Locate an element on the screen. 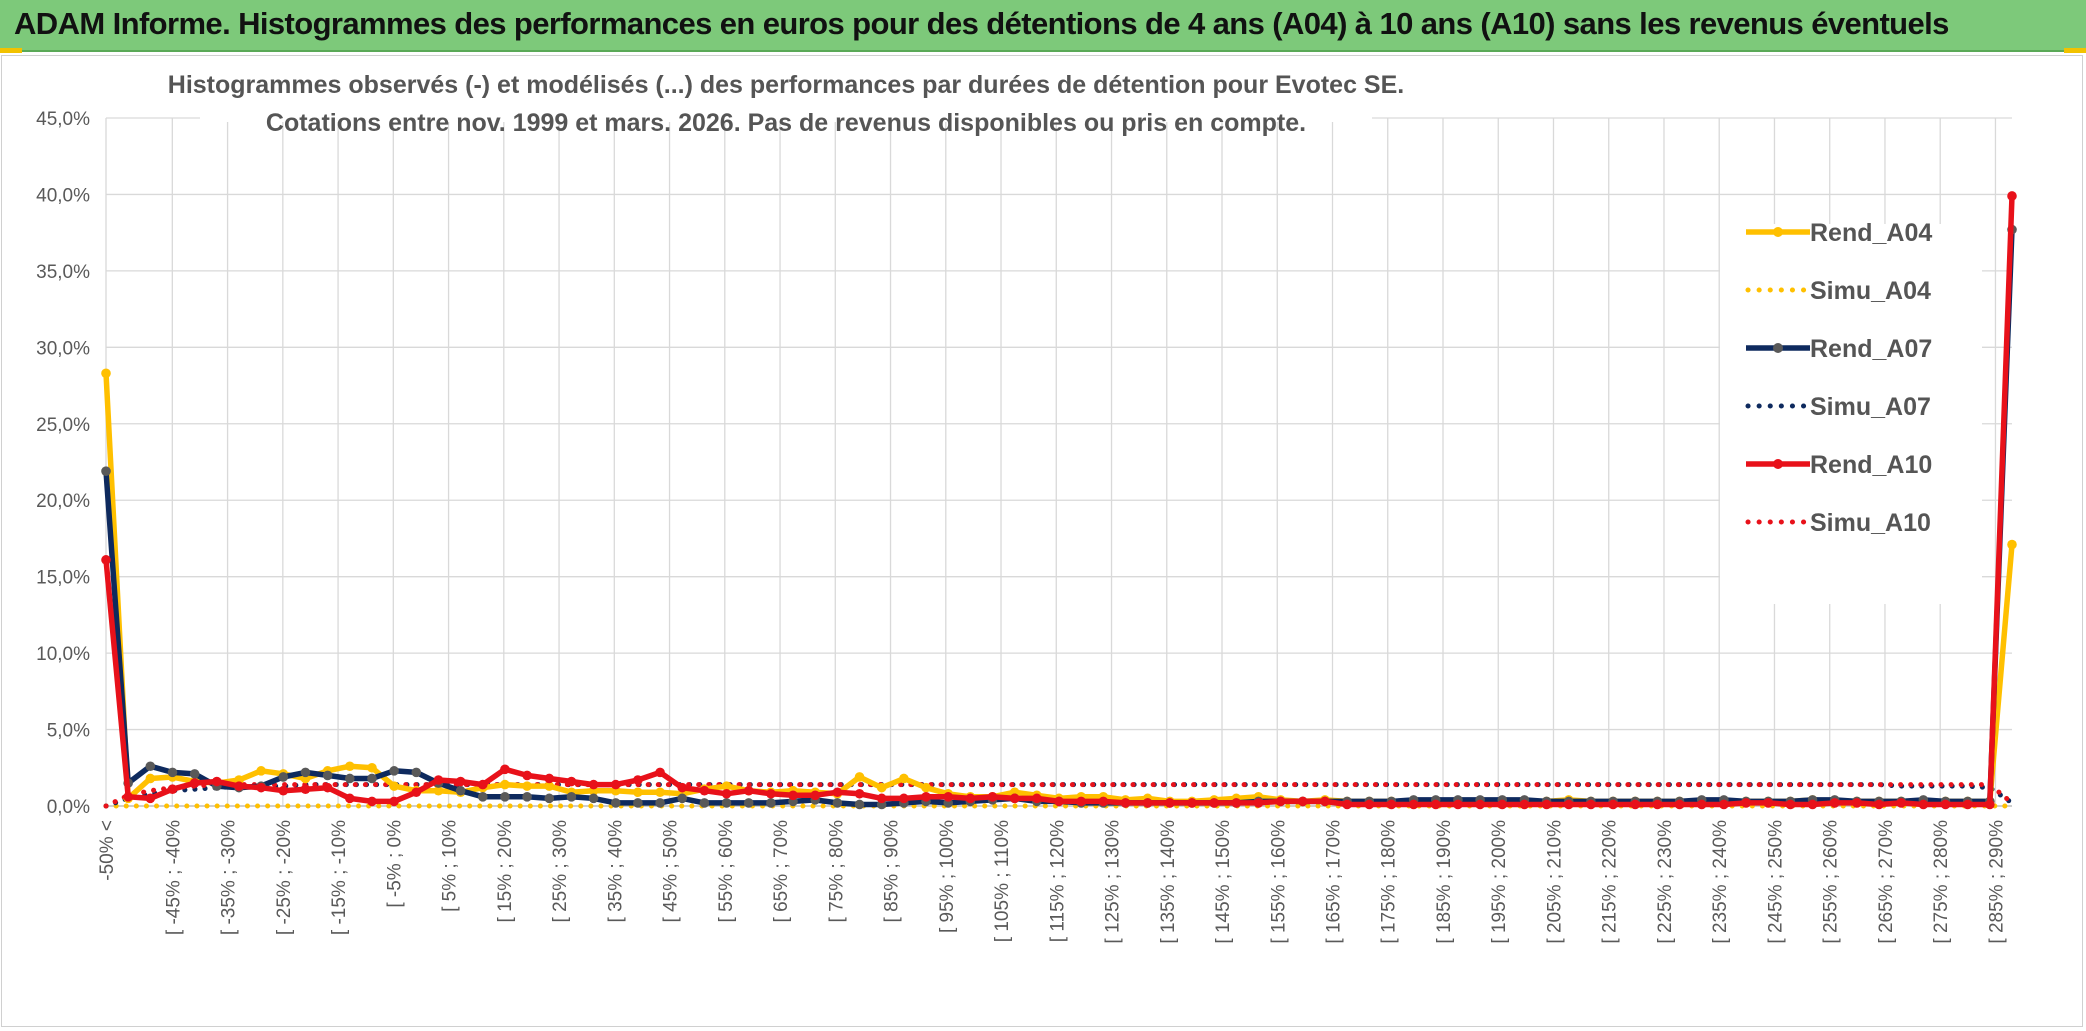 The width and height of the screenshot is (2086, 1031). x-tick-label: [ 255% ; 260% is located at coordinates (1831, 882).